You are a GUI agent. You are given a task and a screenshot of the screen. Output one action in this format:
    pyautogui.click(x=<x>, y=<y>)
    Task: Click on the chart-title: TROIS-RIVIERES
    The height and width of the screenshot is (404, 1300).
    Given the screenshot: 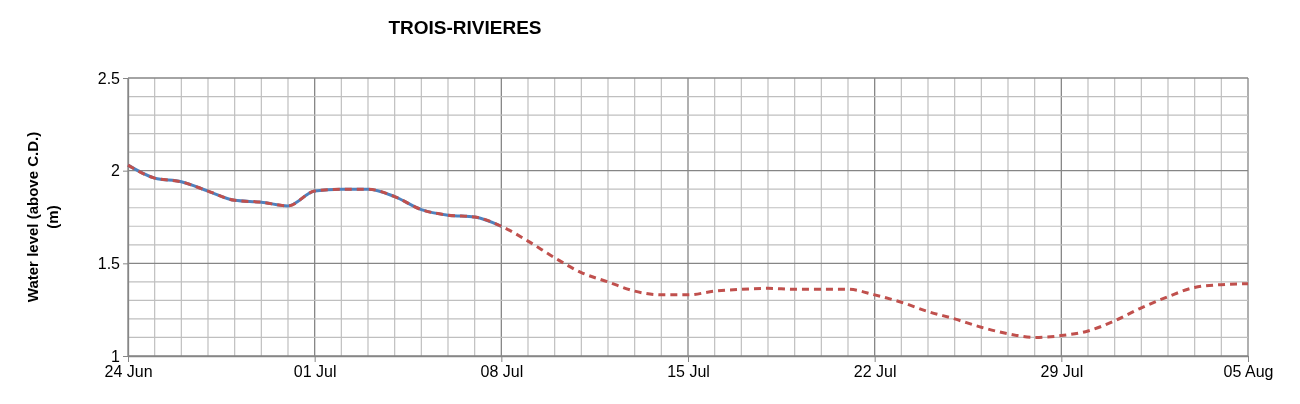 What is the action you would take?
    pyautogui.click(x=465, y=27)
    